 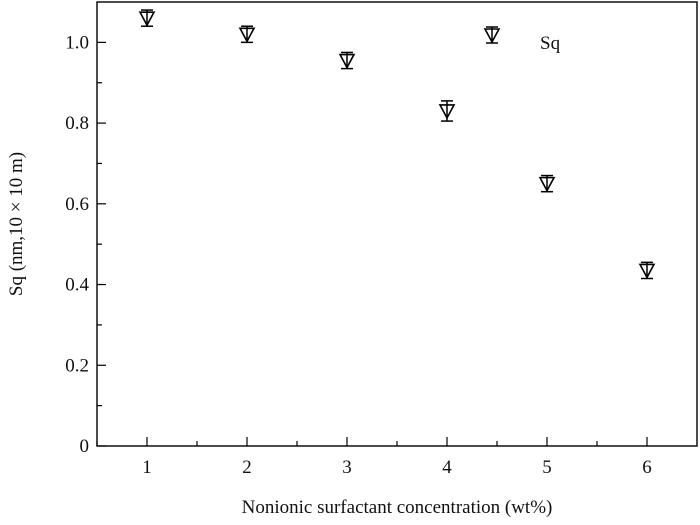 What do you see at coordinates (347, 467) in the screenshot?
I see `x-tick-label: 3` at bounding box center [347, 467].